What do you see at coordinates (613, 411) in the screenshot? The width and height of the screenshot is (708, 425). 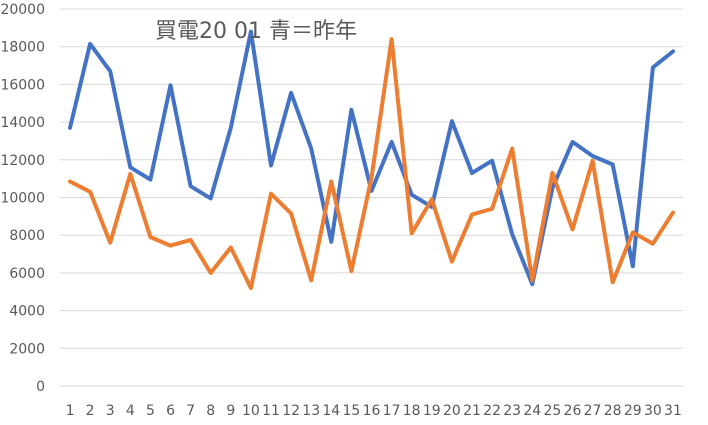 I see `x-tick-label: 28` at bounding box center [613, 411].